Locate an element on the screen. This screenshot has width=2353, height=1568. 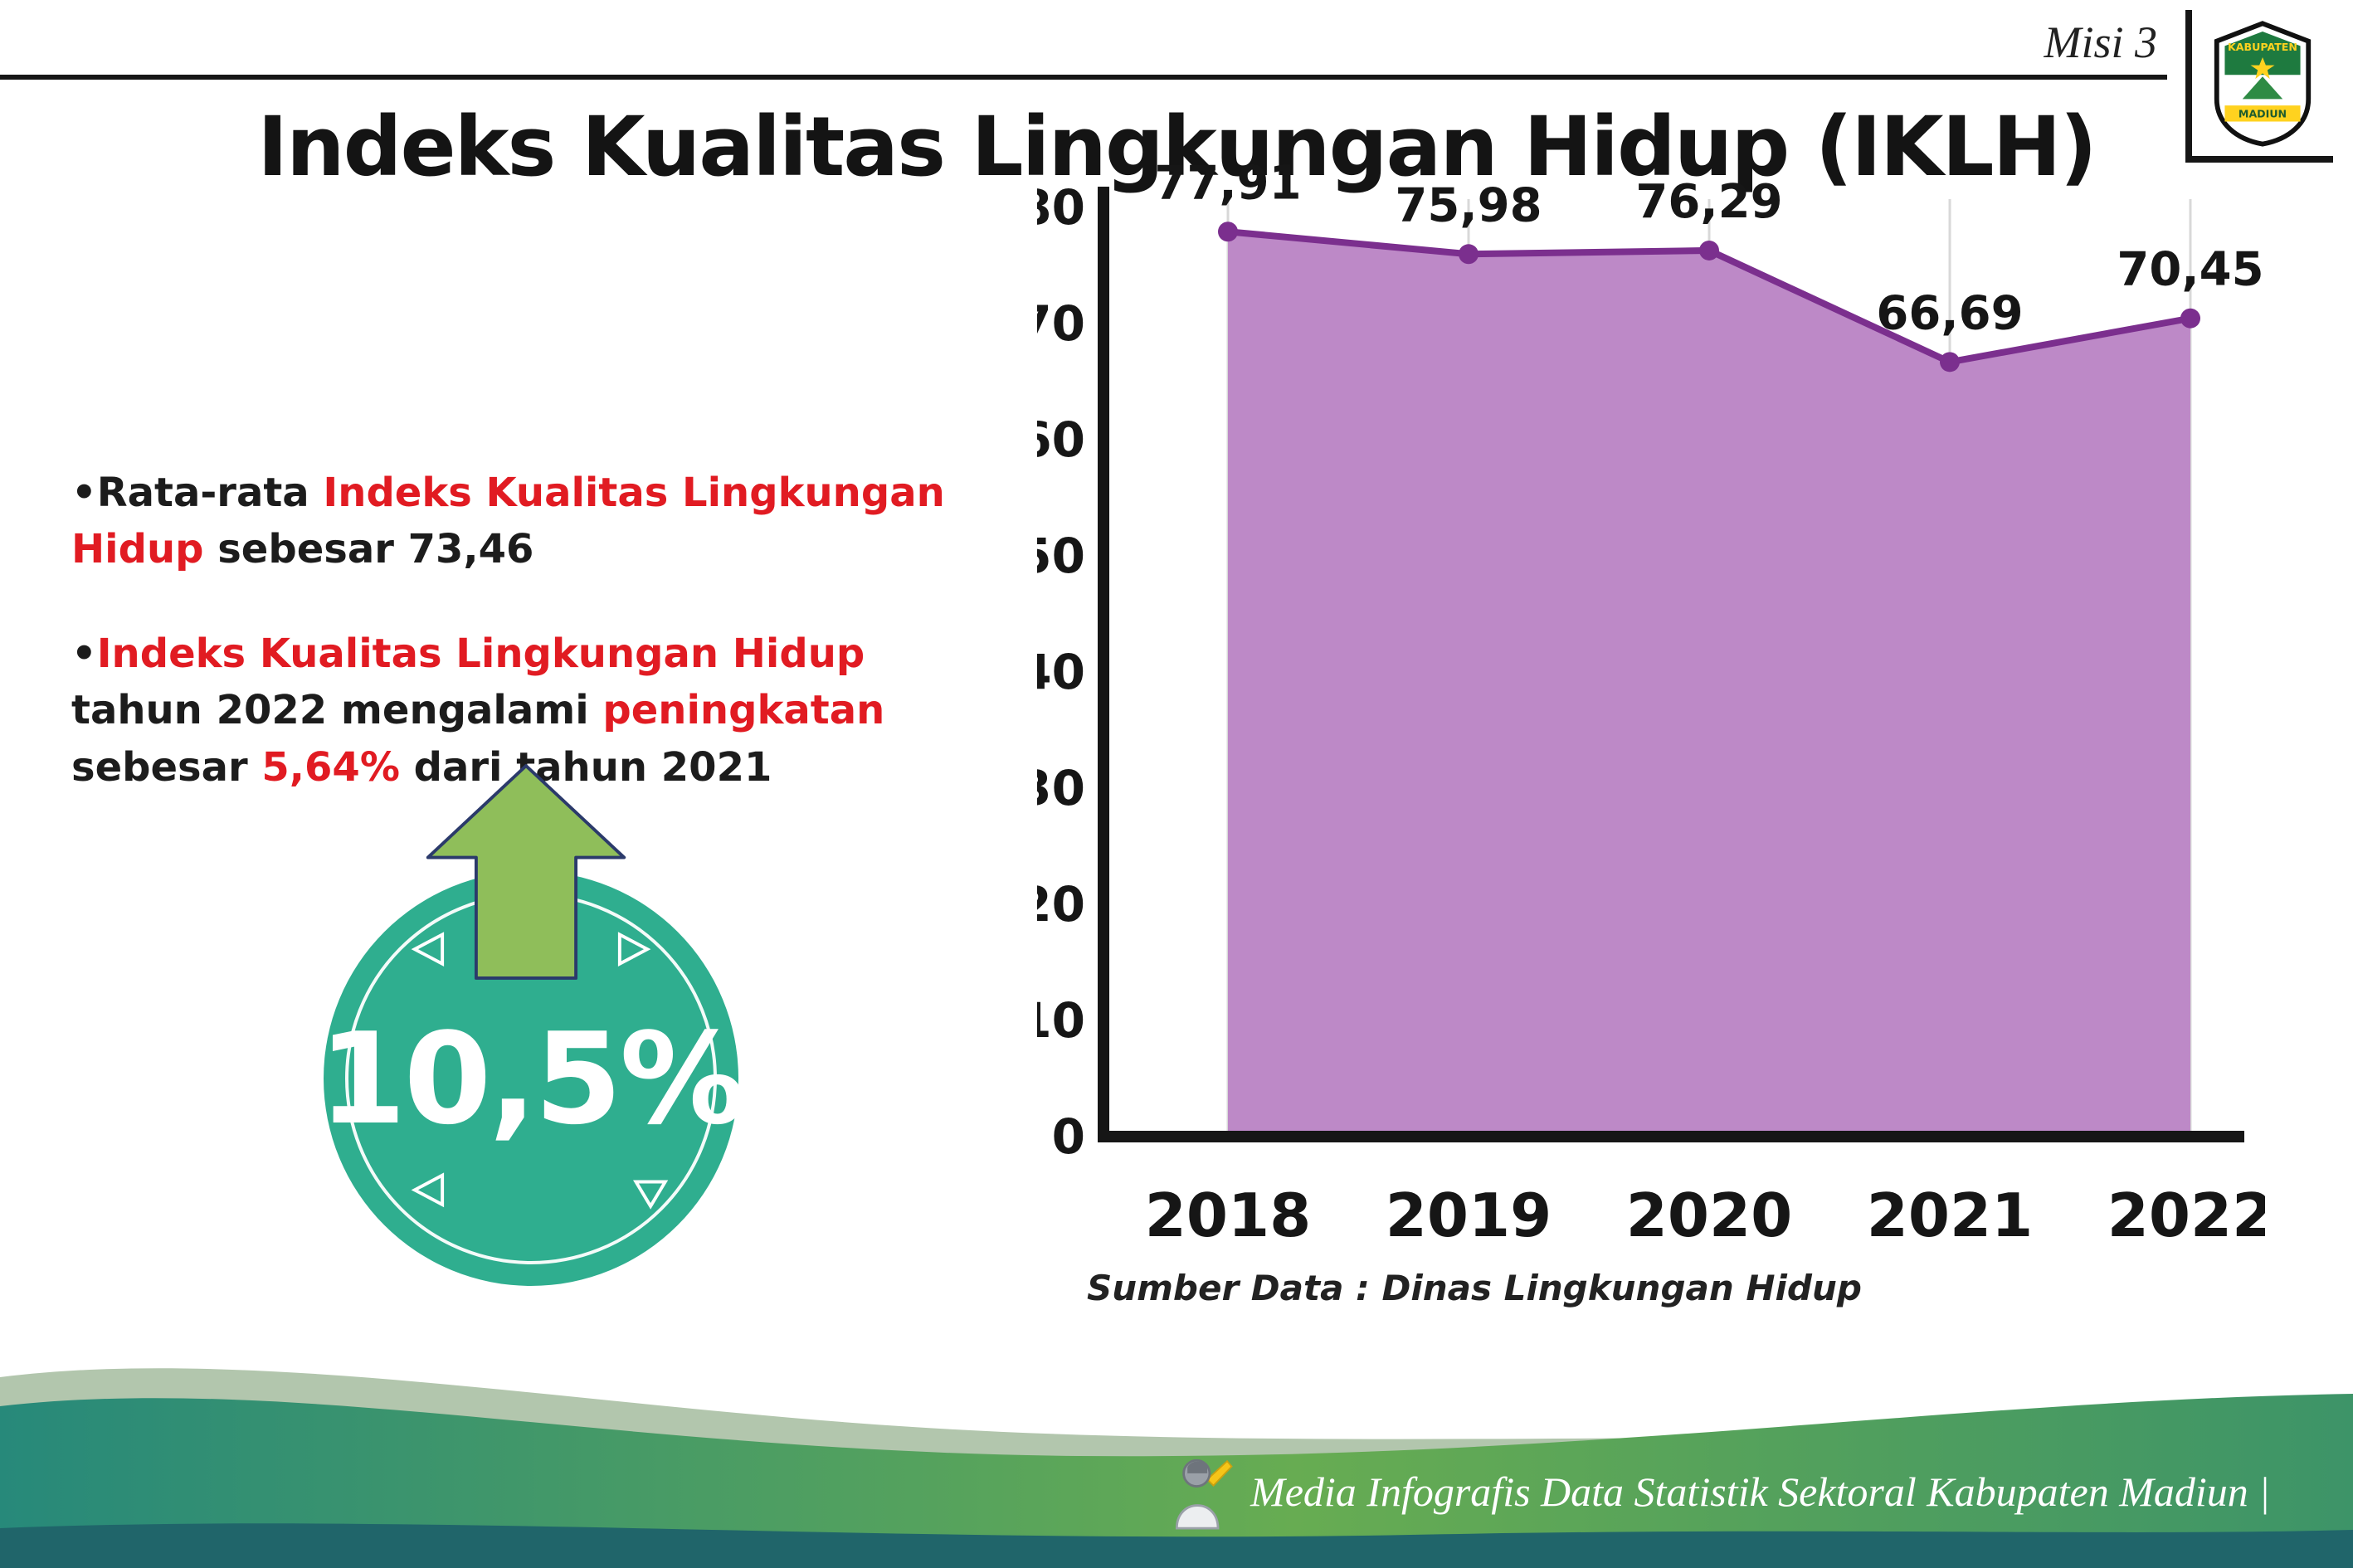
bullet-text-segment: sebesar 73,46 is located at coordinates (368, 549).